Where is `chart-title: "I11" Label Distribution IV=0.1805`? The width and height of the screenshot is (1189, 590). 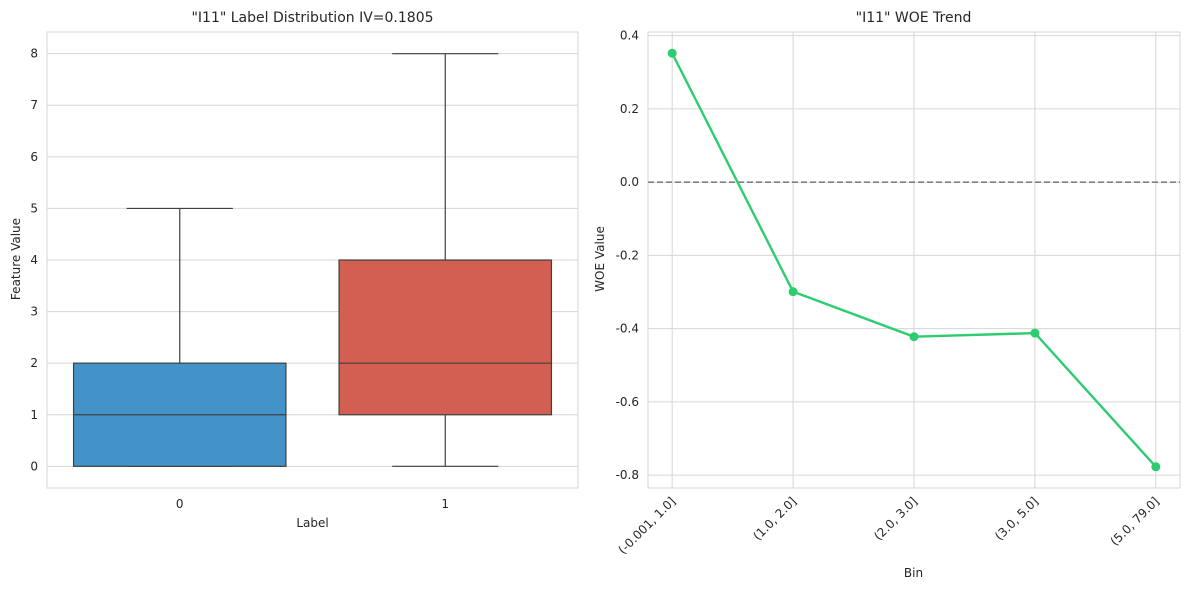
chart-title: "I11" Label Distribution IV=0.1805 is located at coordinates (312, 18).